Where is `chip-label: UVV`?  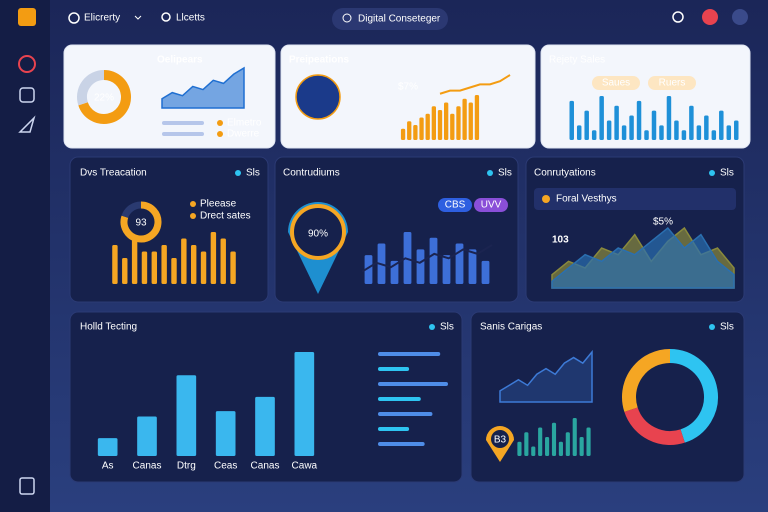
chip-label: UVV is located at coordinates (491, 205).